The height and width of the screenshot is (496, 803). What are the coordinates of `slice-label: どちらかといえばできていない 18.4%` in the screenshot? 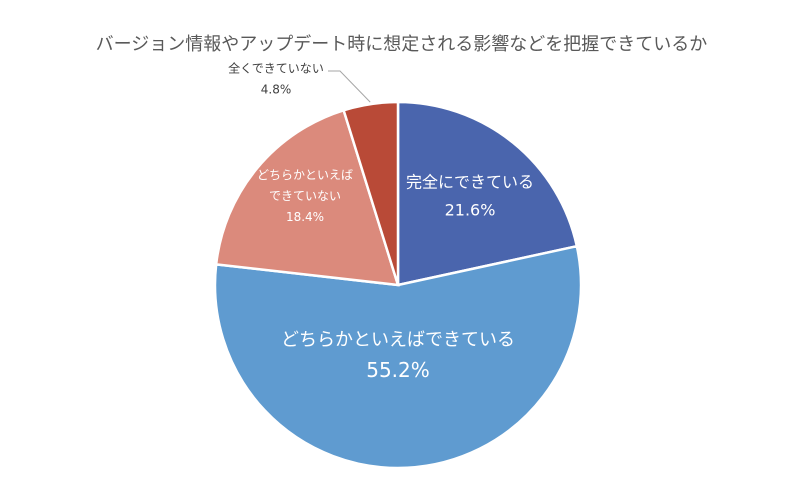 It's located at (305, 196).